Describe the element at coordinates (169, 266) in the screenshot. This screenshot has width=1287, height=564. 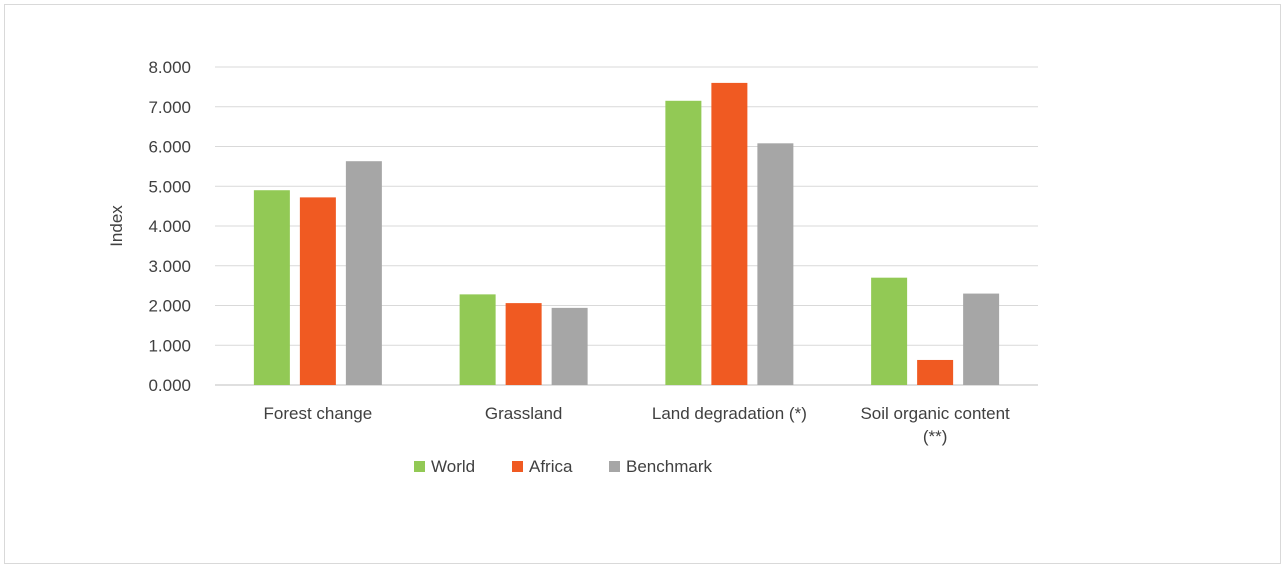
I see `y-tick-label: 3.000` at that location.